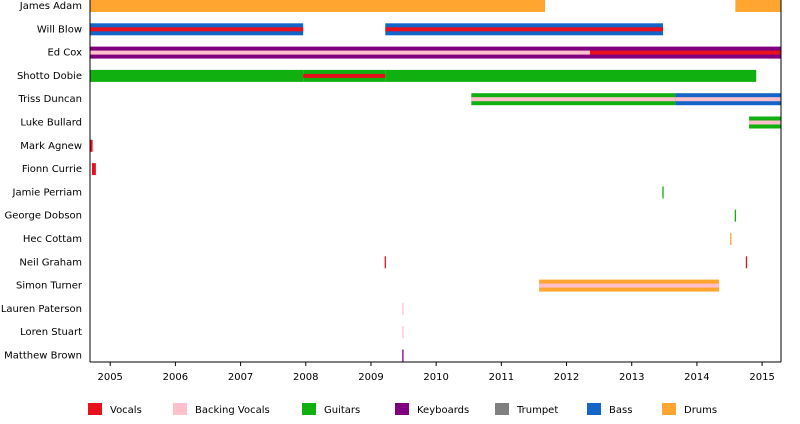 The image size is (800, 424). Describe the element at coordinates (49, 76) in the screenshot. I see `member-label: Shotto Dobie` at that location.